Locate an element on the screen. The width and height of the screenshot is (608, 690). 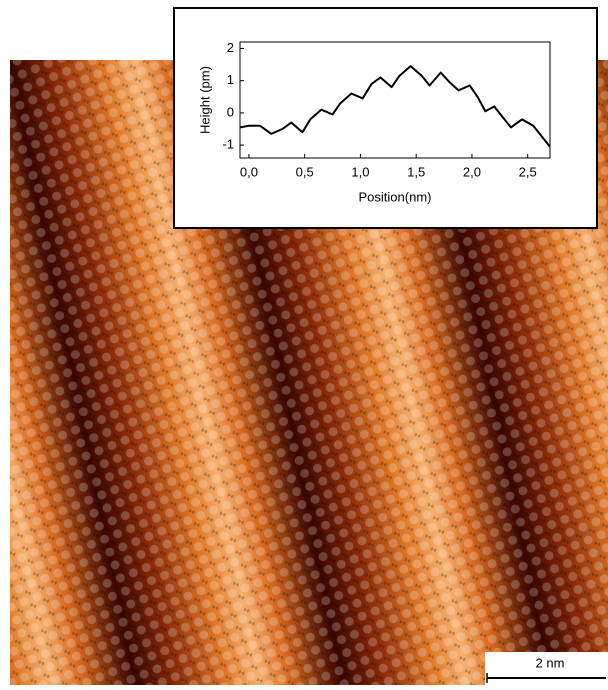
x-tick-label: 2,5 is located at coordinates (528, 171).